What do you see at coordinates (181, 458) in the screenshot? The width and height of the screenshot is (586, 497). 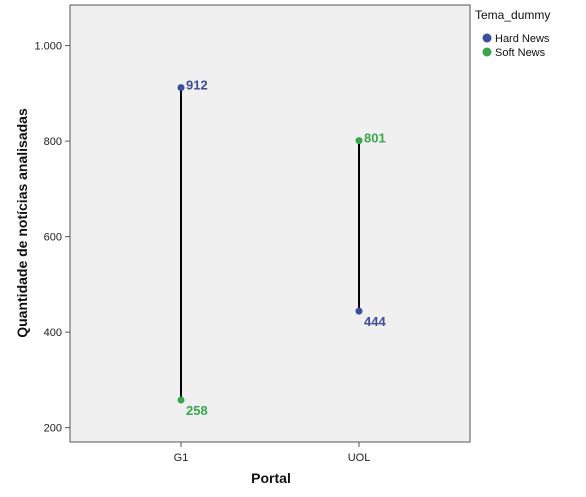 I see `x-tick-label: G1` at bounding box center [181, 458].